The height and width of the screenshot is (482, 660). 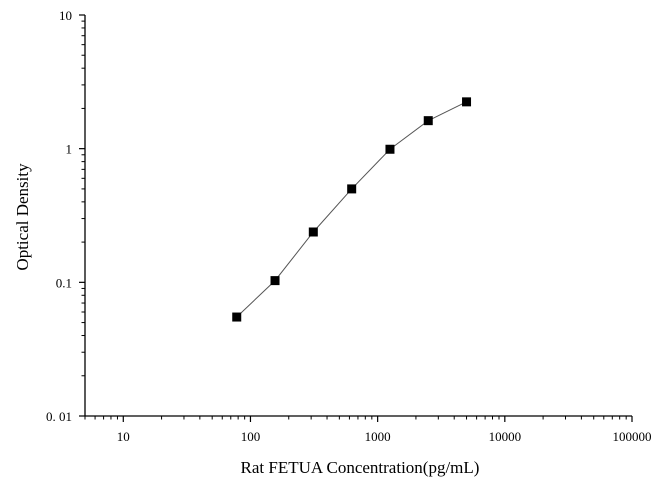 I want to click on x-axis-title: Rat FETUA Concentration(pg/mL), so click(x=360, y=467).